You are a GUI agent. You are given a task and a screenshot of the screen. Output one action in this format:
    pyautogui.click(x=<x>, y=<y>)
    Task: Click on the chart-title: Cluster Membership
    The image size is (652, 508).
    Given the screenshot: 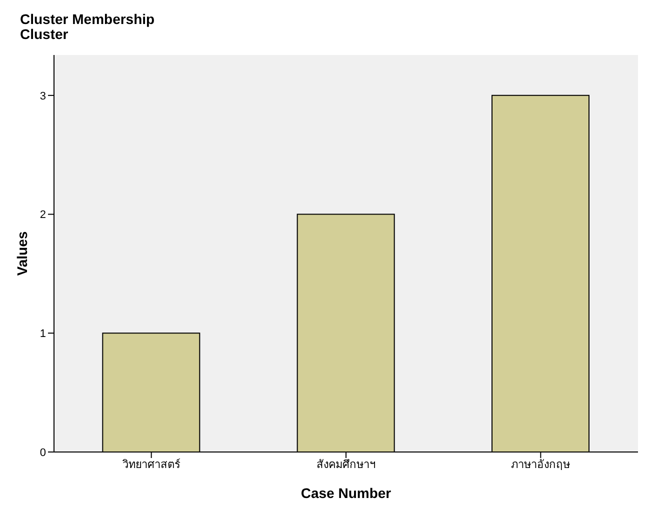 What is the action you would take?
    pyautogui.click(x=87, y=19)
    